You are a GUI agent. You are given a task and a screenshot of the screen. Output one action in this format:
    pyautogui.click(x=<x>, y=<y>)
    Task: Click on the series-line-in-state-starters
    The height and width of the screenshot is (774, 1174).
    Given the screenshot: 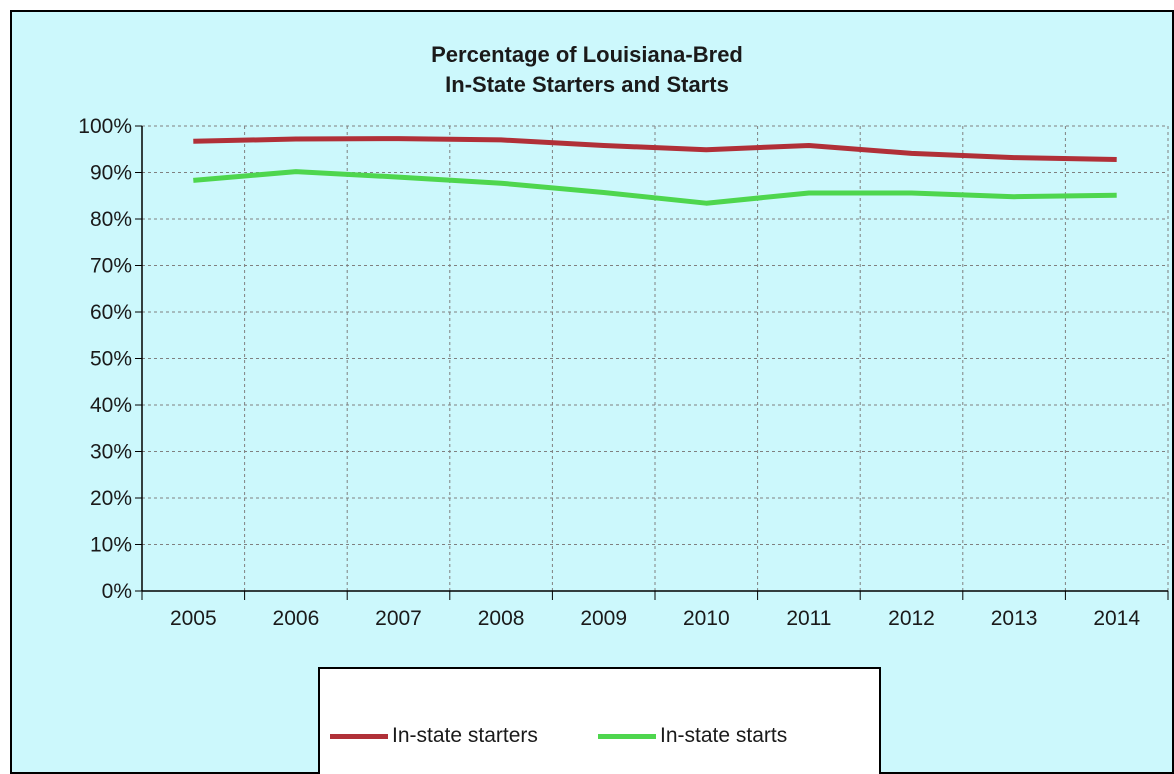 What is the action you would take?
    pyautogui.click(x=655, y=149)
    